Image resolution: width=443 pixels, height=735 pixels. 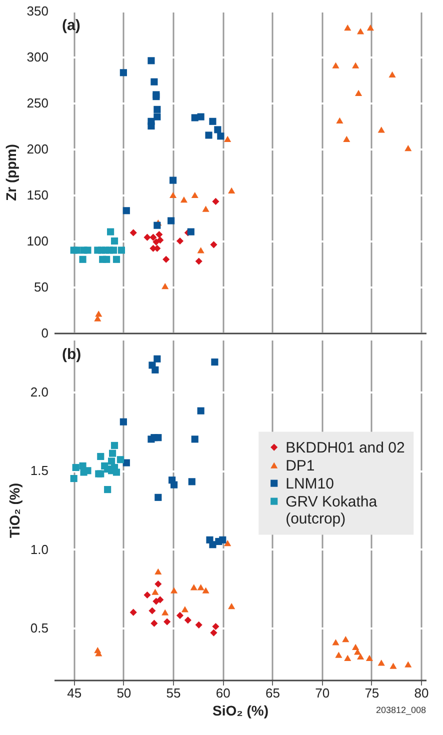 I want to click on x-tick-label: 55, so click(x=173, y=693).